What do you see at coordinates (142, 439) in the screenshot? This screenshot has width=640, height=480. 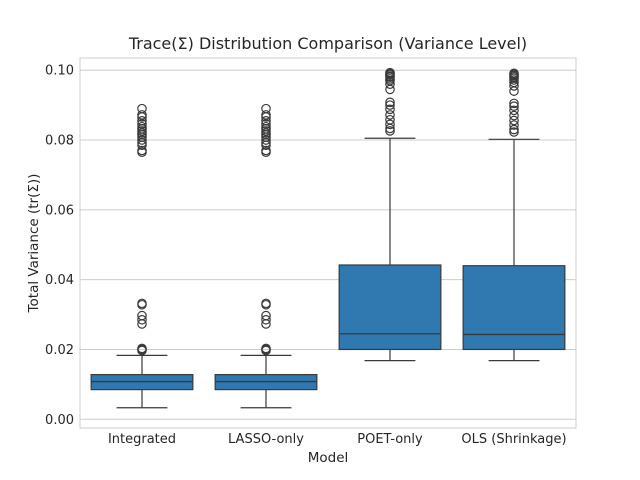 I see `x-tick-label: Integrated` at bounding box center [142, 439].